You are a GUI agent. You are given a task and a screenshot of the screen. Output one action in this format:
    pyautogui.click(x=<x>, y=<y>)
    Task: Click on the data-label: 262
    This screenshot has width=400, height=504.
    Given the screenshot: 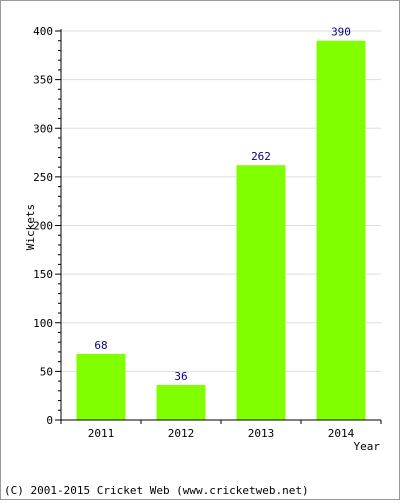 What is the action you would take?
    pyautogui.click(x=261, y=156)
    